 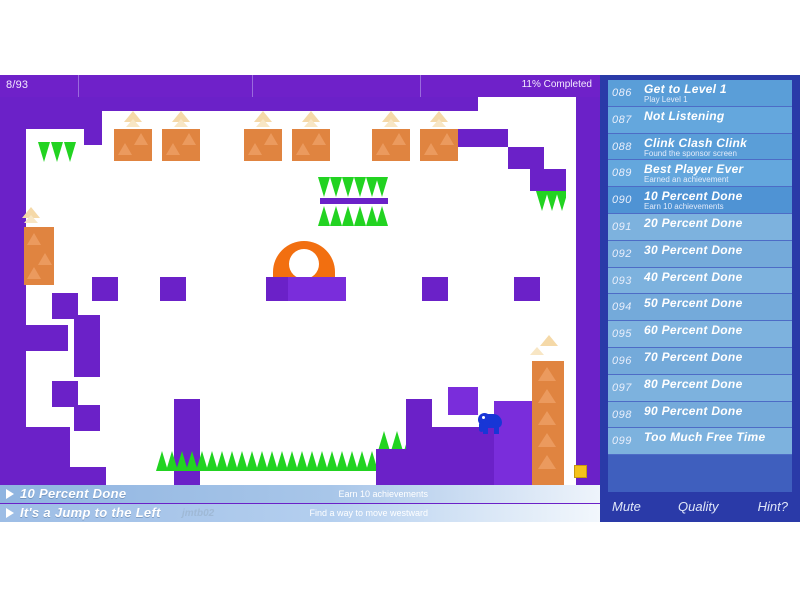 I want to click on achievement-row: 093 40 Percent Done, so click(x=700, y=281).